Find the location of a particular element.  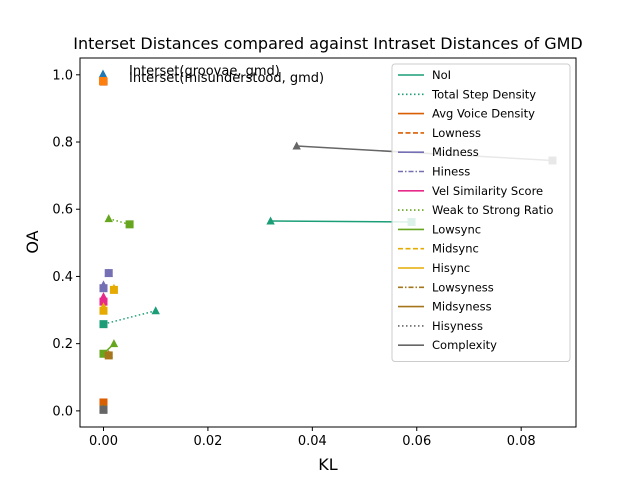

x-tick-label: 0.00 is located at coordinates (103, 441).